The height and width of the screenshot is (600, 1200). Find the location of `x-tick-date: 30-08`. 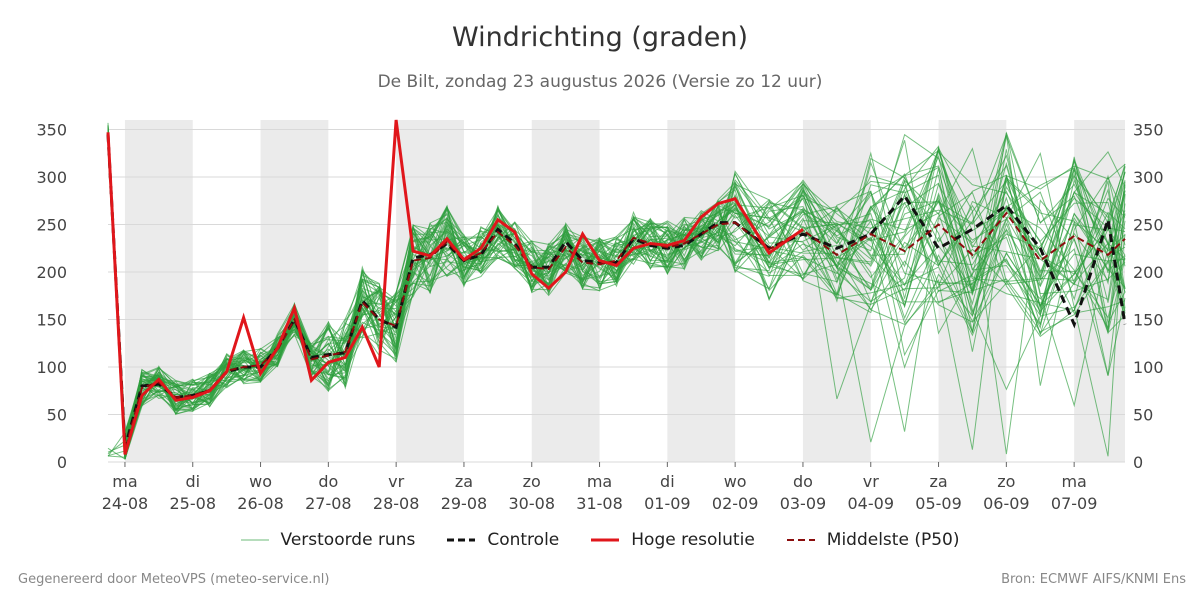

x-tick-date: 30-08 is located at coordinates (532, 503).